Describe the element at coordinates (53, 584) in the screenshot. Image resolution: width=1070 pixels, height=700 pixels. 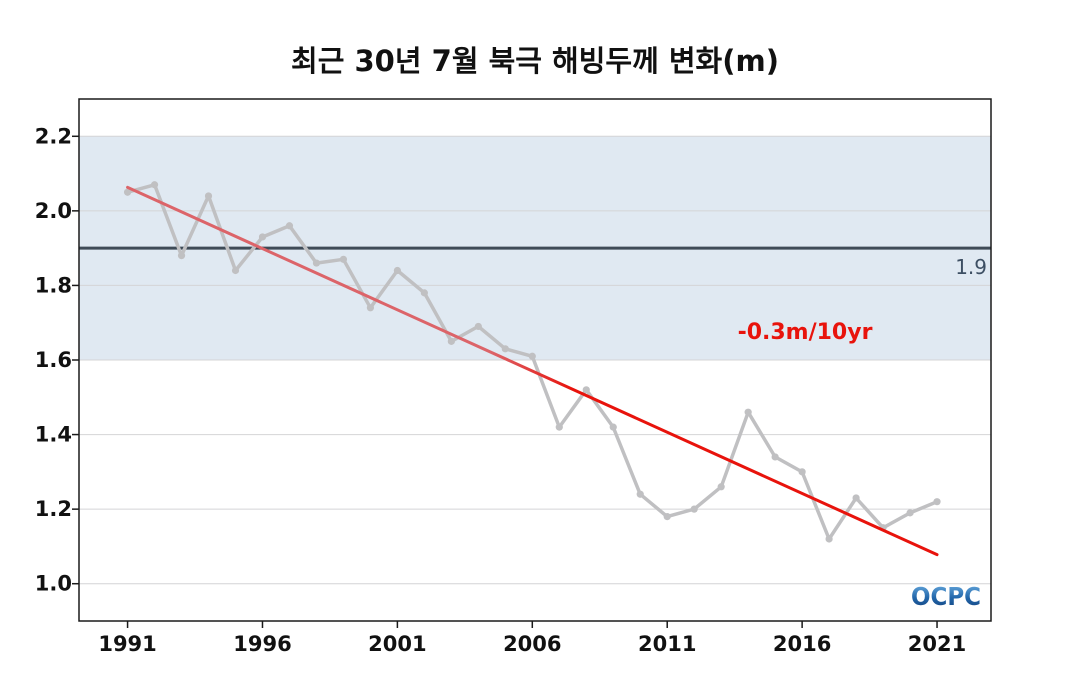
I see `y-tick-label: 1.0` at that location.